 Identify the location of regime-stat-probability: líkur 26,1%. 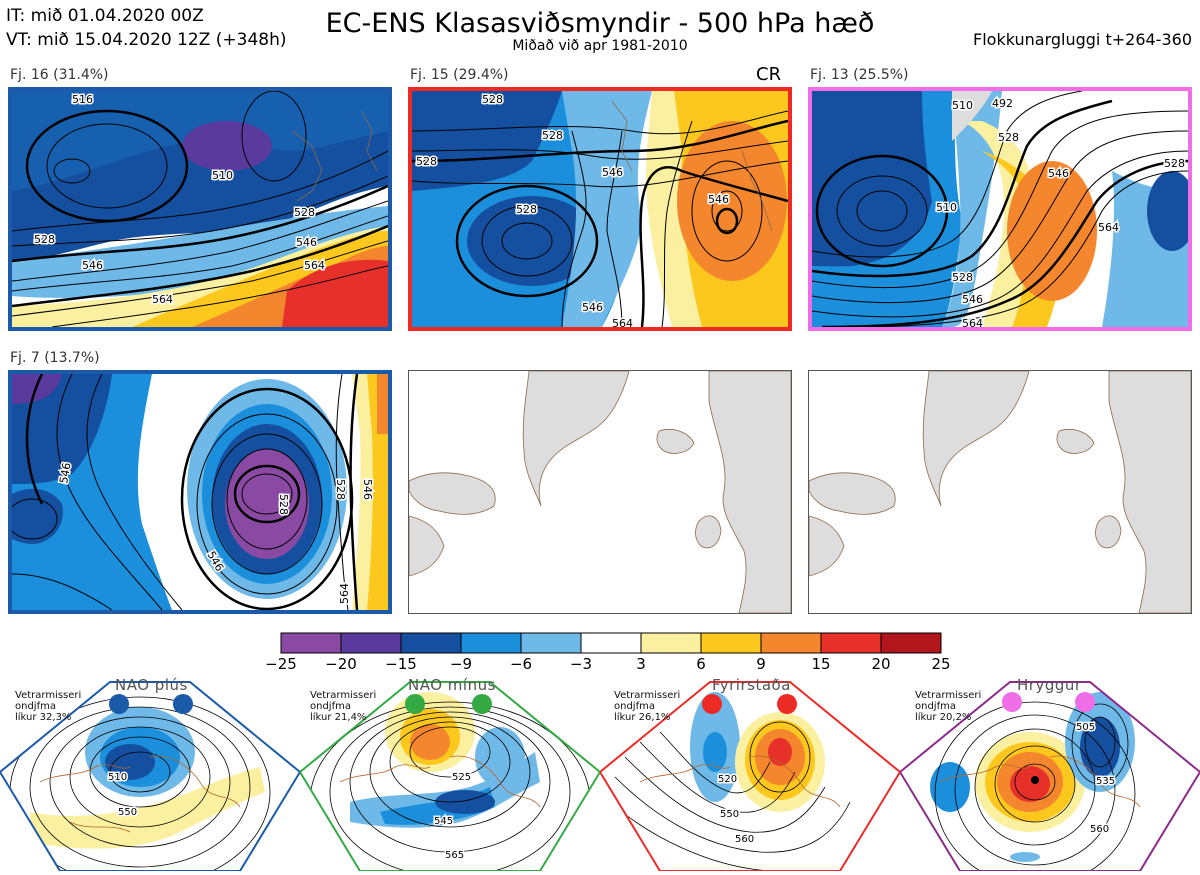
(642, 717).